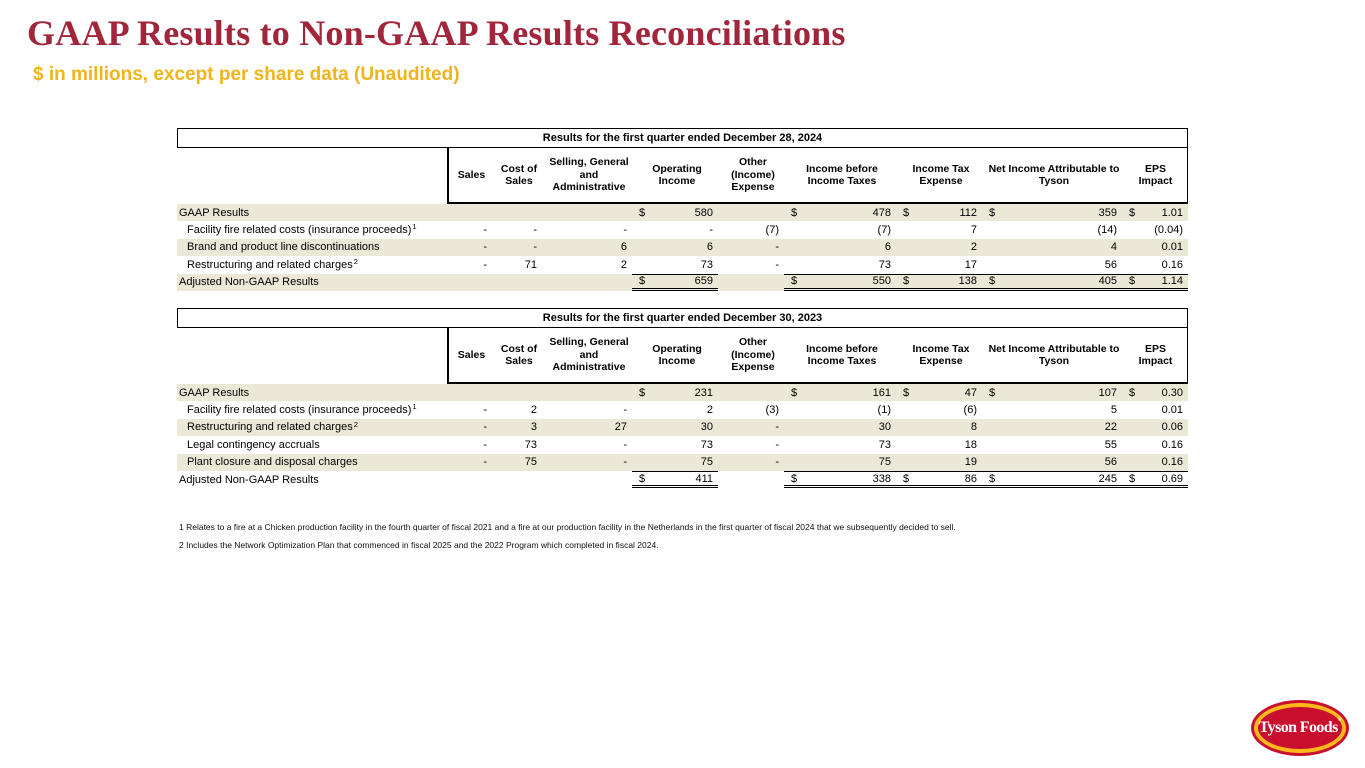 This screenshot has height=768, width=1365. What do you see at coordinates (272, 264) in the screenshot?
I see `row-label: Restructuring and related charges 2` at bounding box center [272, 264].